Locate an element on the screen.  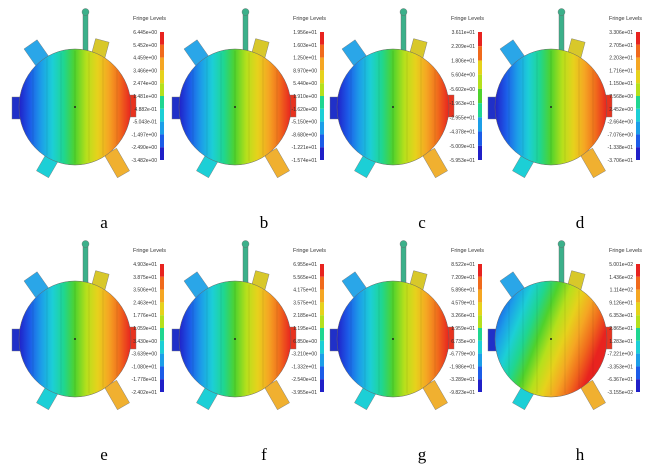
legend-value: 2.705e+01 is located at coordinates (621, 46).